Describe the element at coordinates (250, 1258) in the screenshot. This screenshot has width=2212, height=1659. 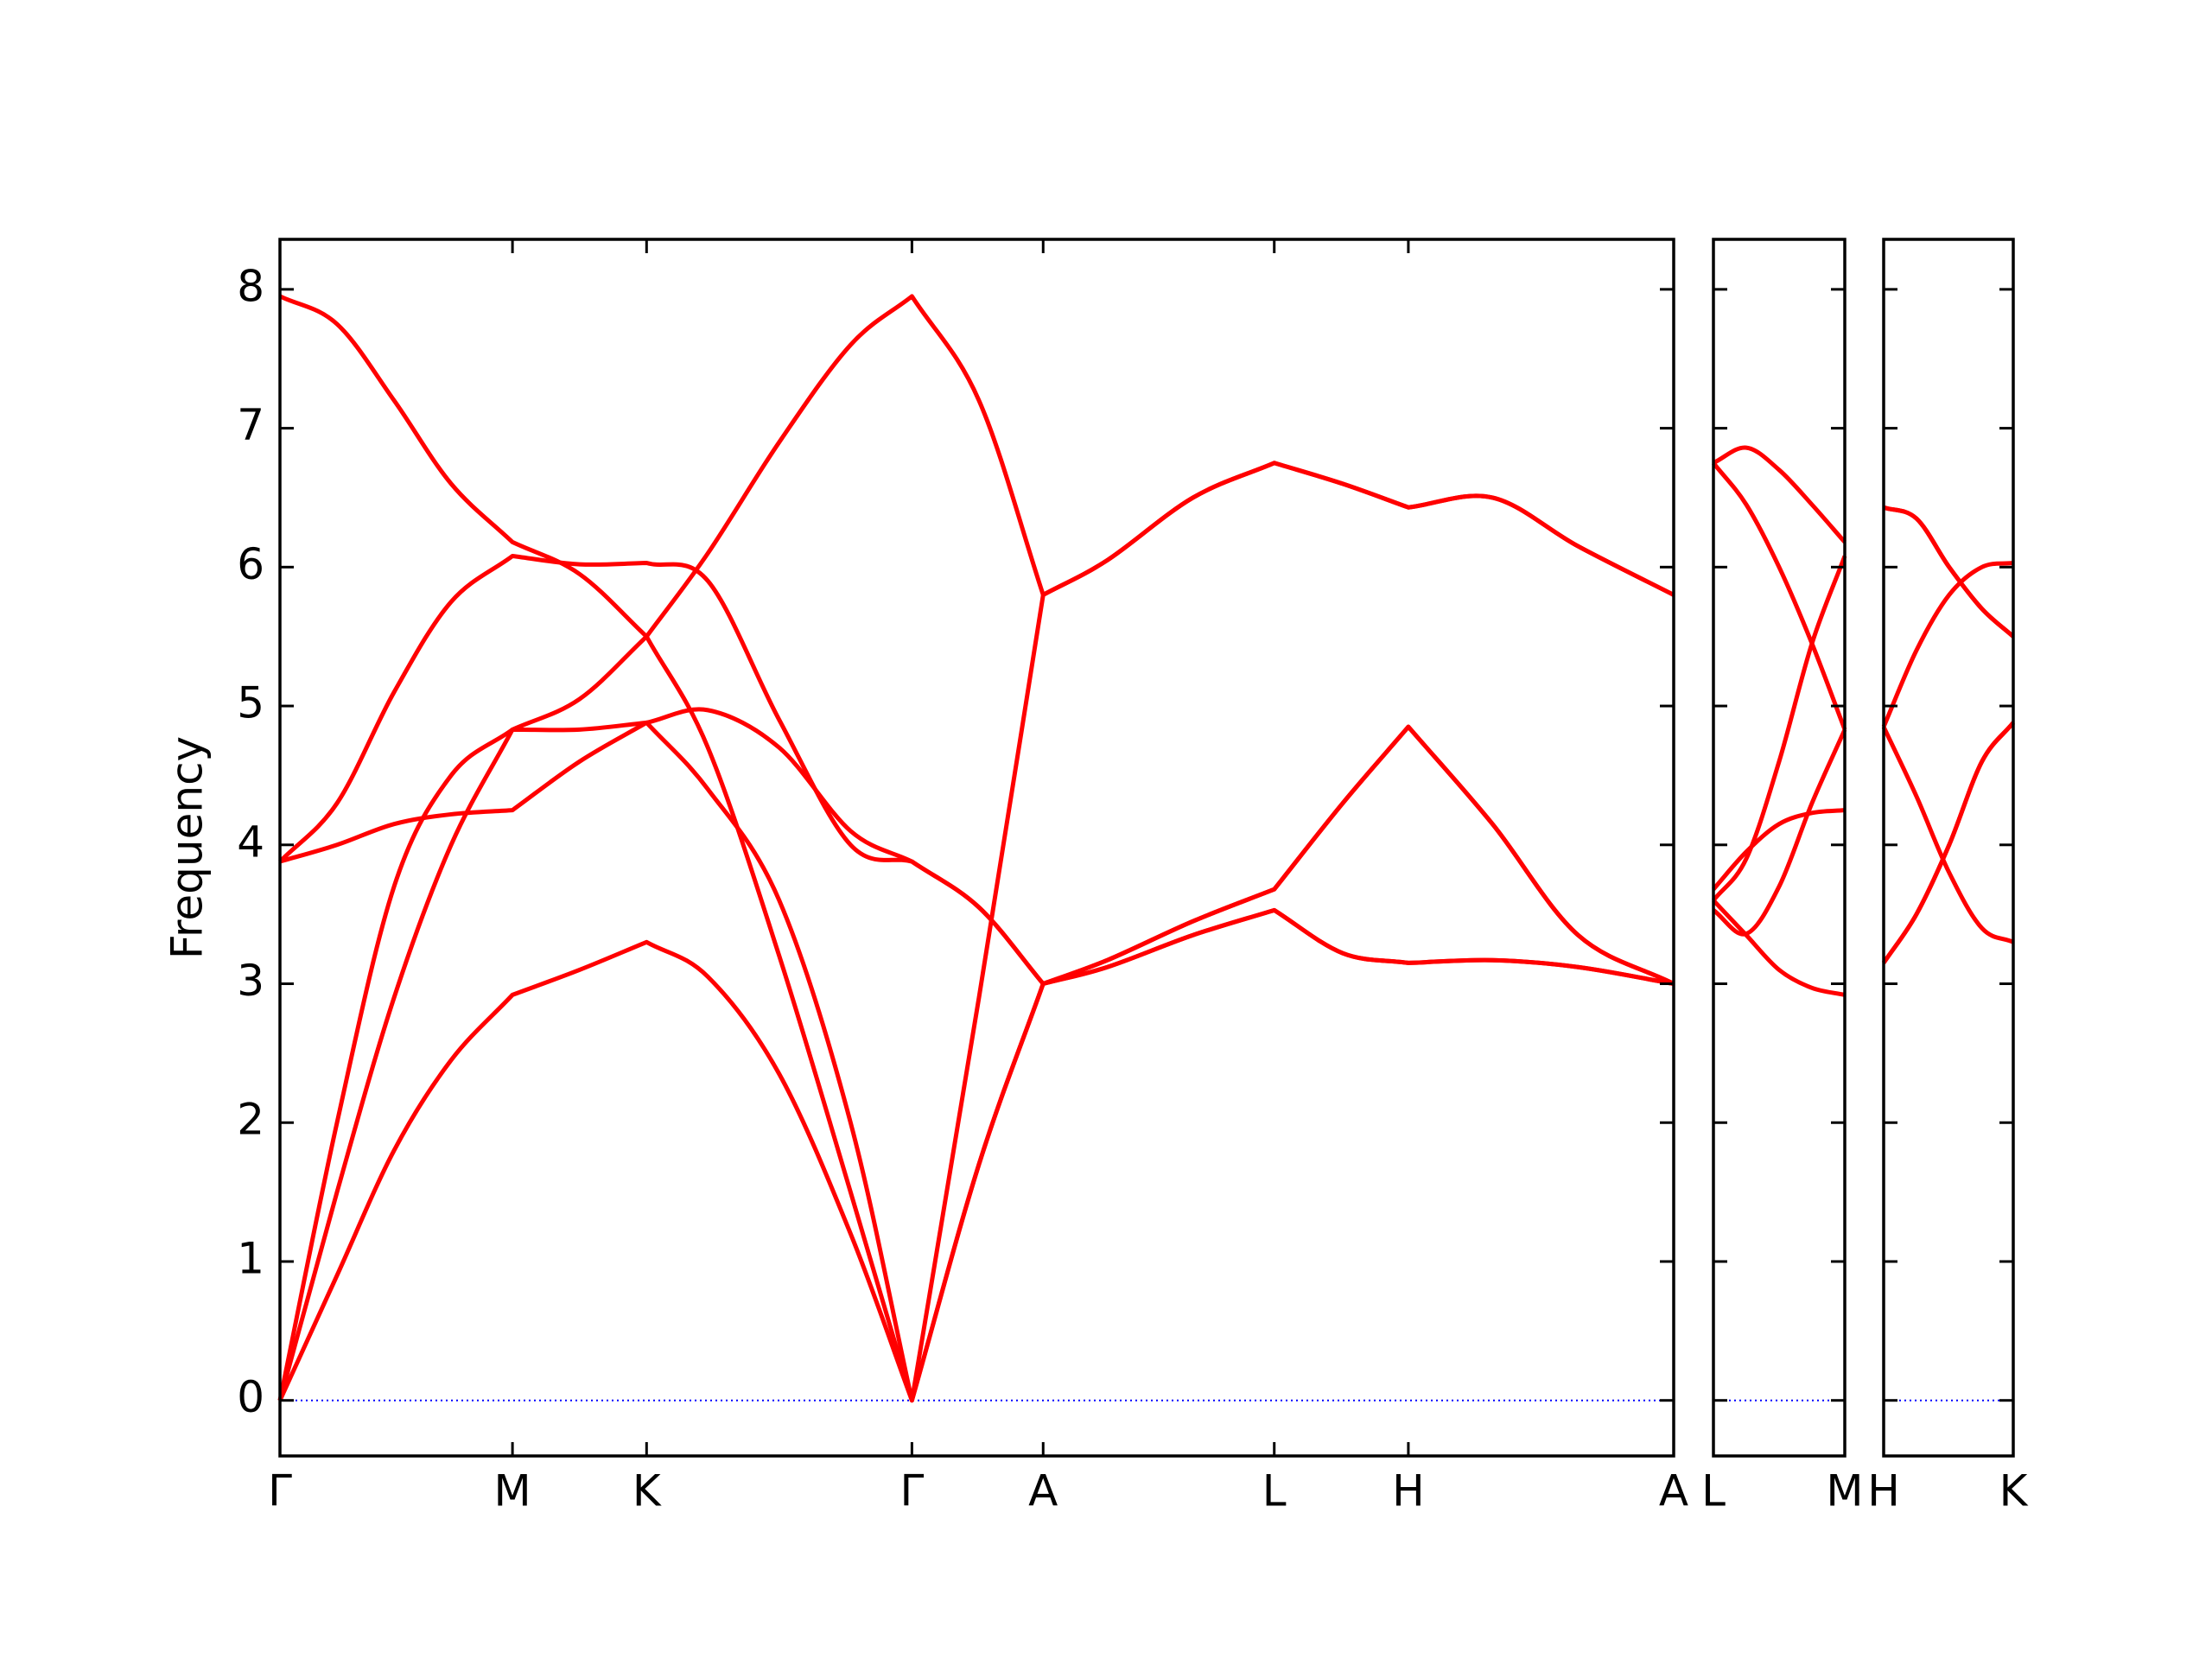
I see `y-tick-label: 1` at that location.